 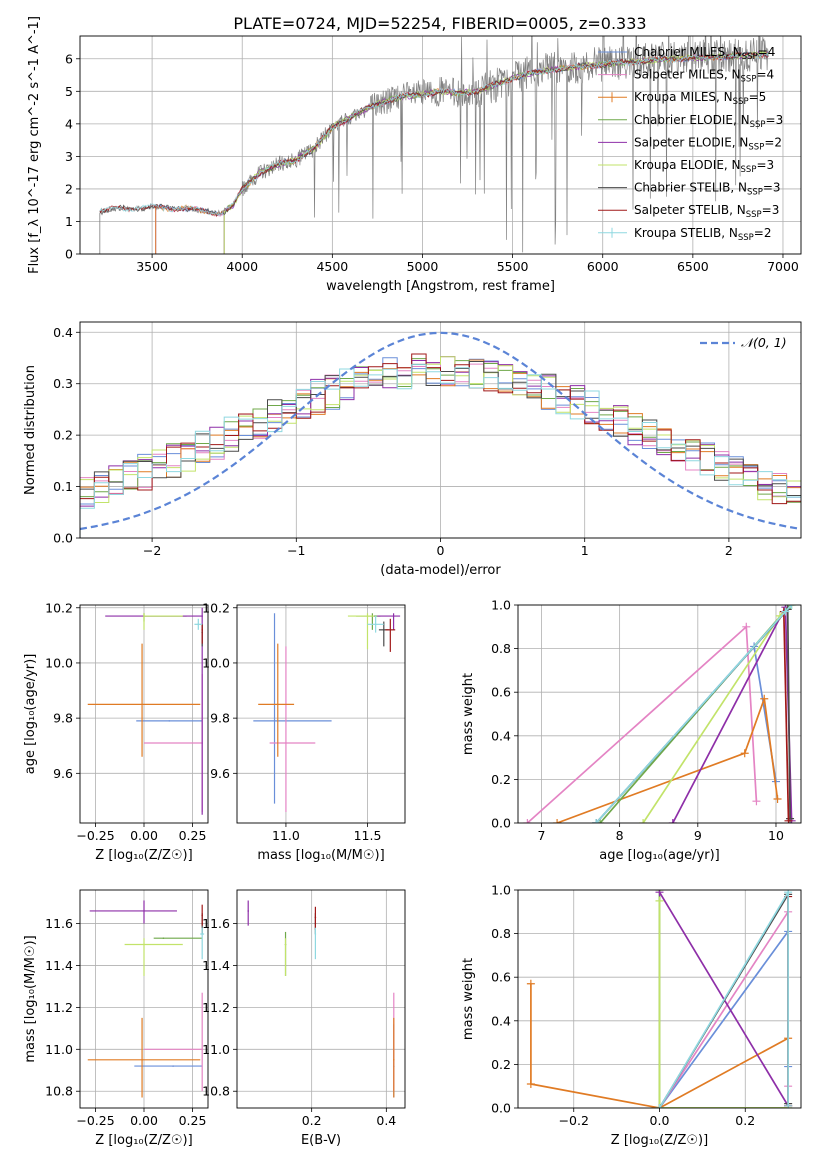 What do you see at coordinates (501, 823) in the screenshot?
I see `y-tick-label: 0.0` at bounding box center [501, 823].